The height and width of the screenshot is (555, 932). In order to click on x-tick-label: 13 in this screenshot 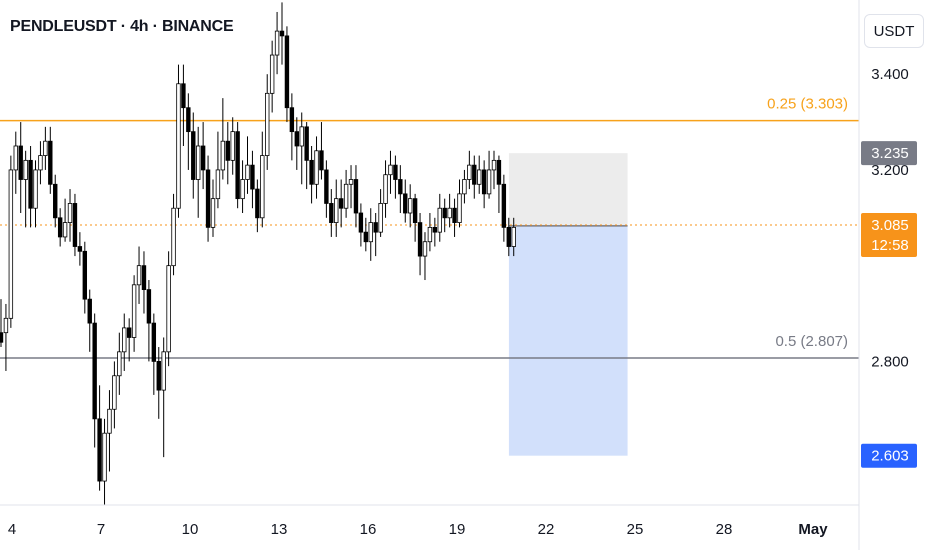, I will do `click(279, 529)`.